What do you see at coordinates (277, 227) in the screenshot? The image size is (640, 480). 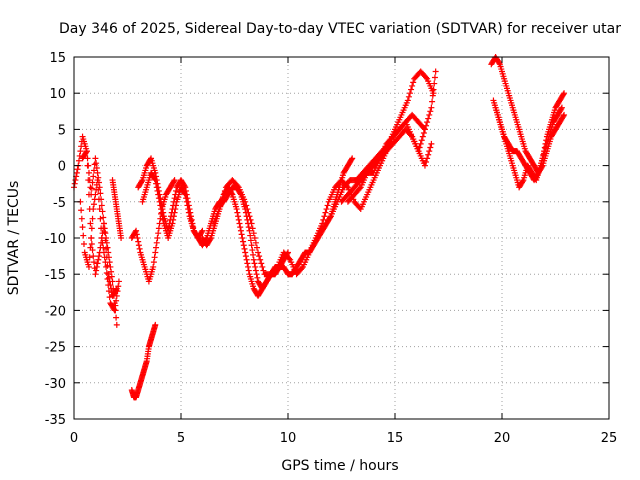 I see `series-track-i` at bounding box center [277, 227].